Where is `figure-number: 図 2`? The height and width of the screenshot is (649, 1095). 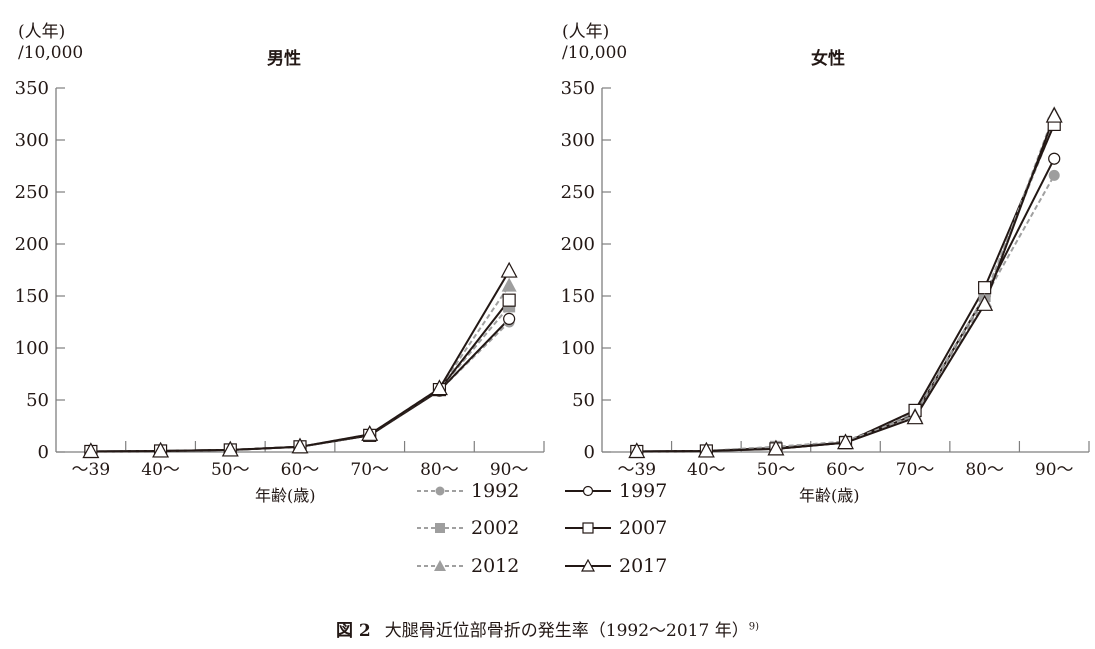 figure-number: 図 2 is located at coordinates (353, 631).